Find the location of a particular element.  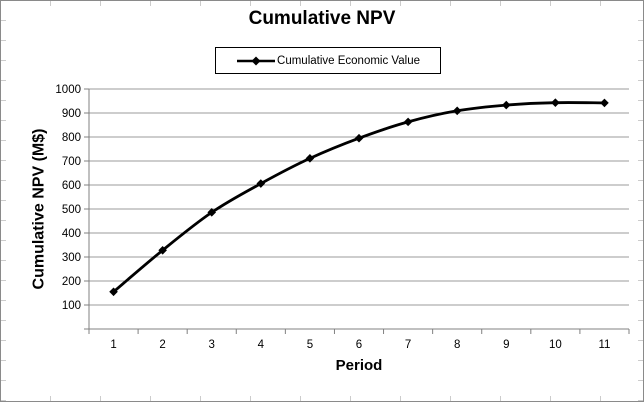

svg-text: 5 is located at coordinates (310, 345).